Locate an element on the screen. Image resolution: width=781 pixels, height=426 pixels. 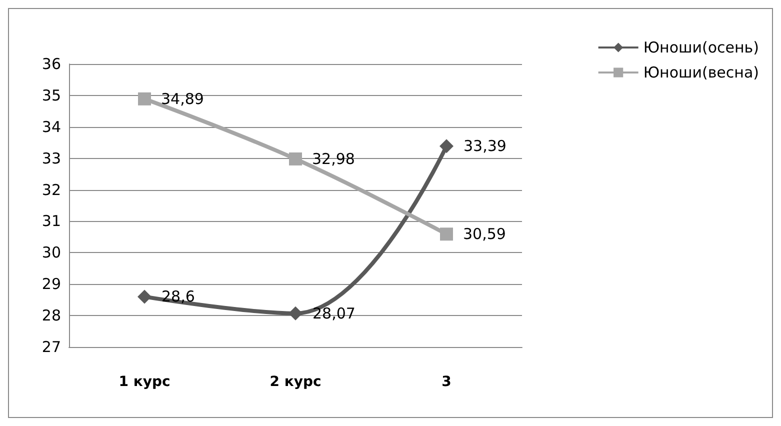
y-tick-label: 31 is located at coordinates (51, 221).